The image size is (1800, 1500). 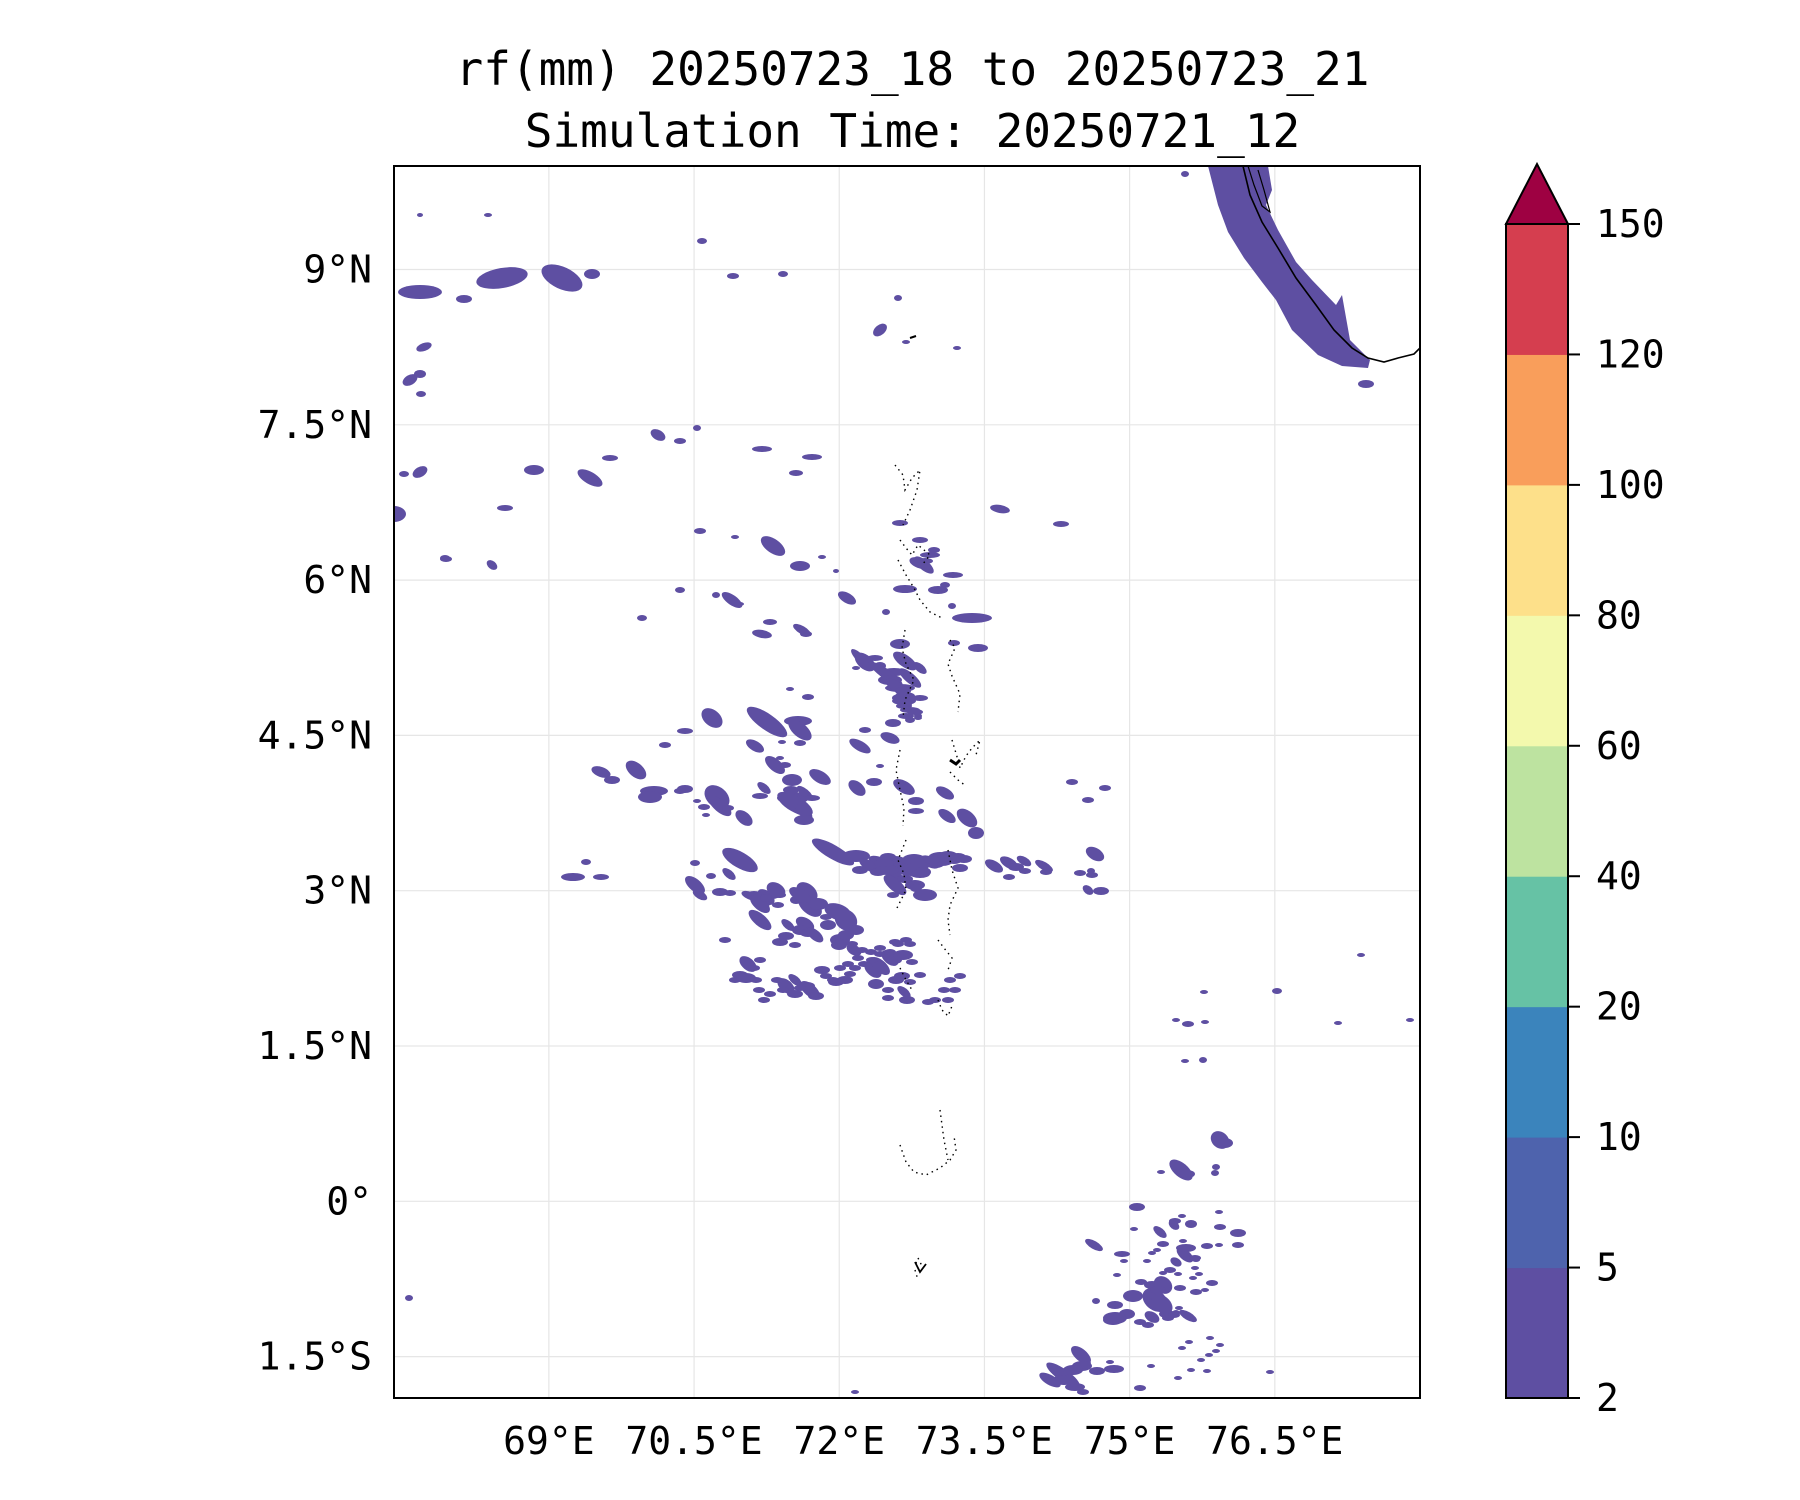 I want to click on colorbar-tick-label: 2, so click(x=1607, y=1398).